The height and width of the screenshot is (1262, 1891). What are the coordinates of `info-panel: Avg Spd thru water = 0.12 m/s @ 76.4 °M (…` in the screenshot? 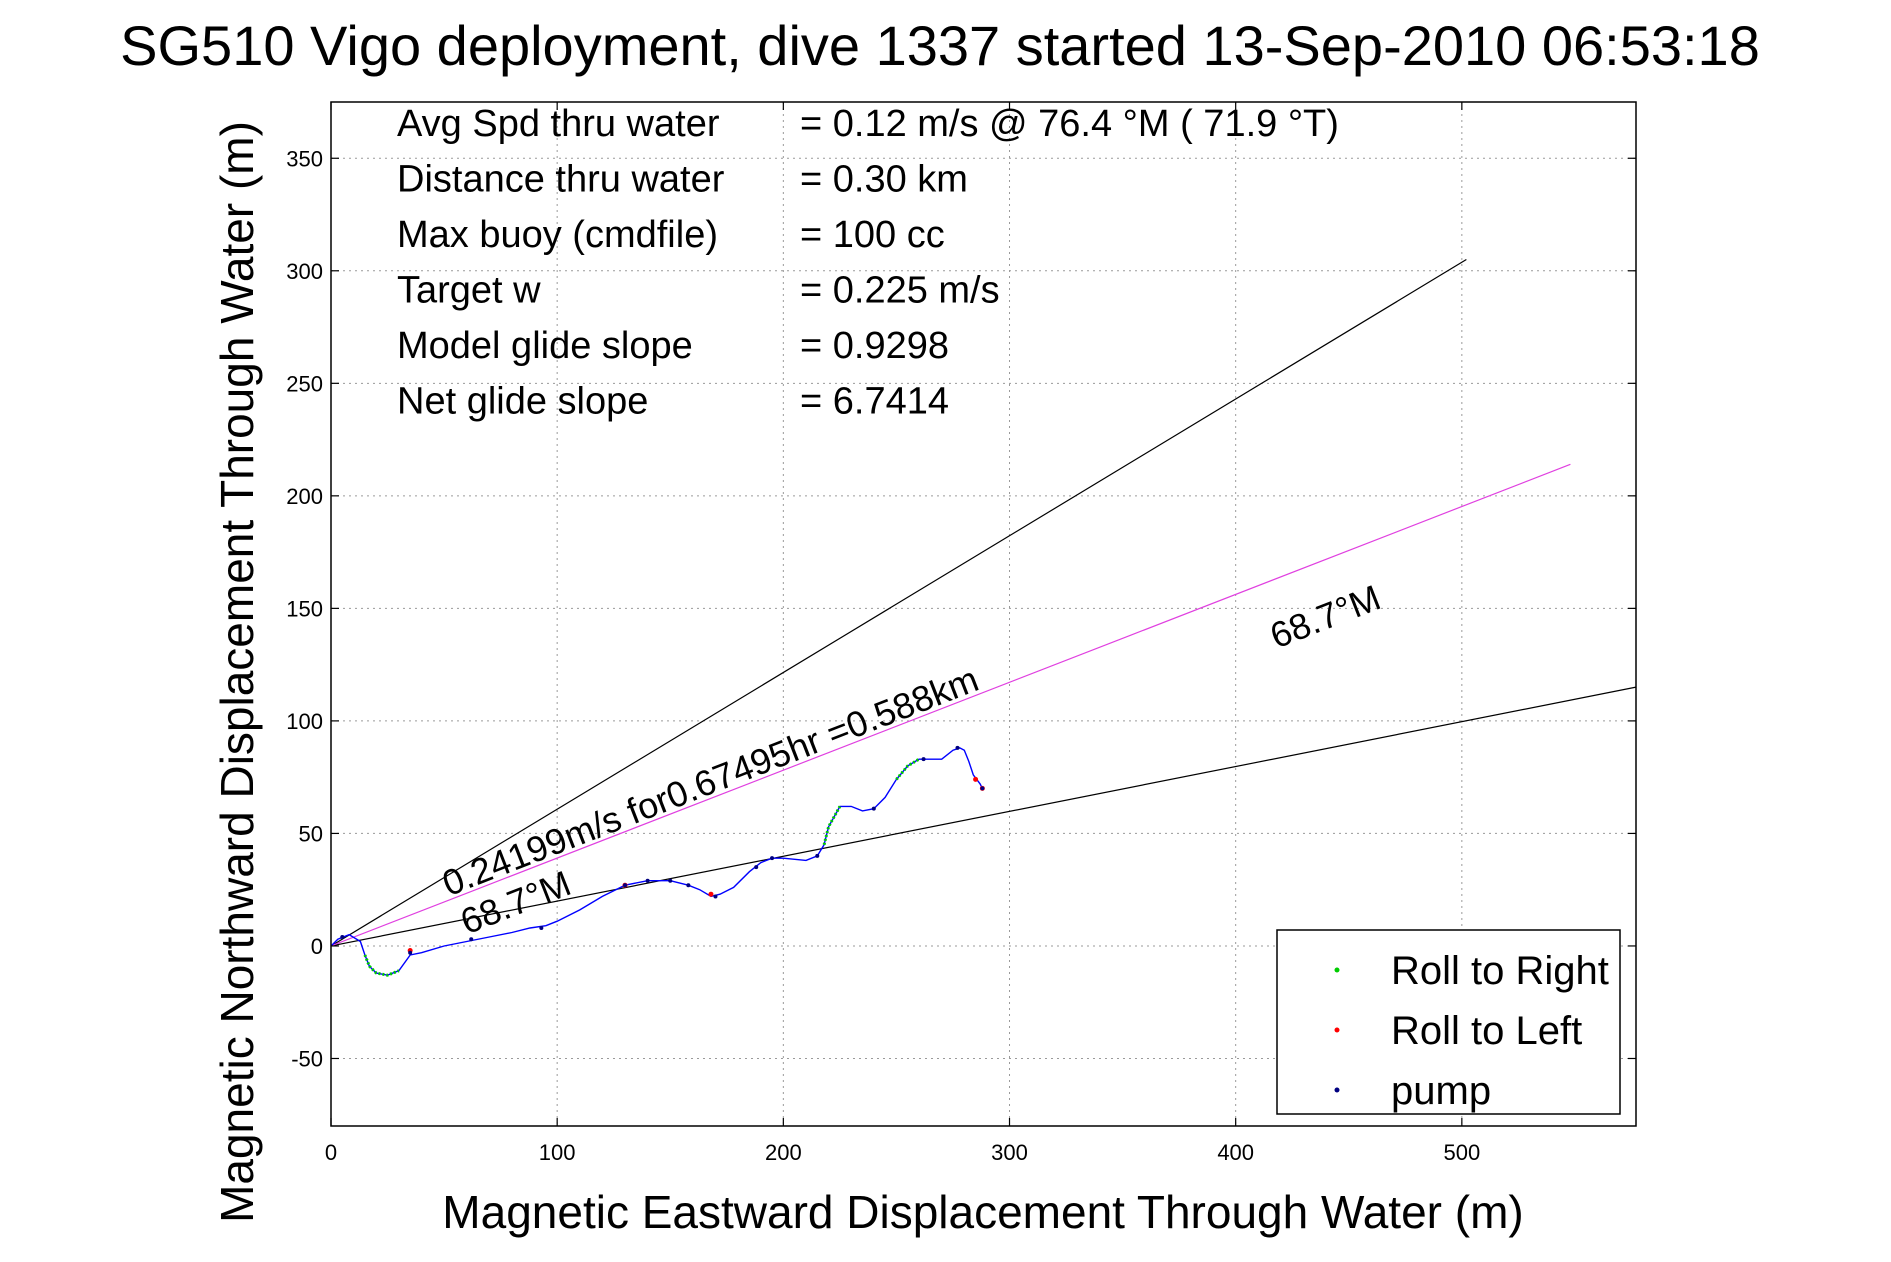 It's located at (868, 263).